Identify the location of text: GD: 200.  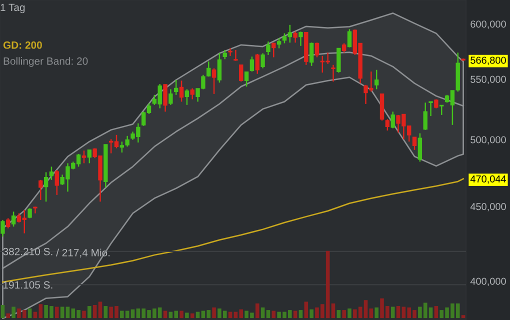
(22, 45).